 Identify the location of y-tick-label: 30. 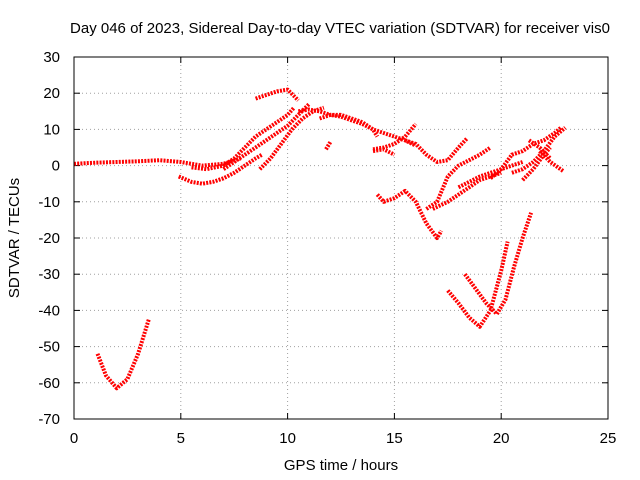
(51, 57).